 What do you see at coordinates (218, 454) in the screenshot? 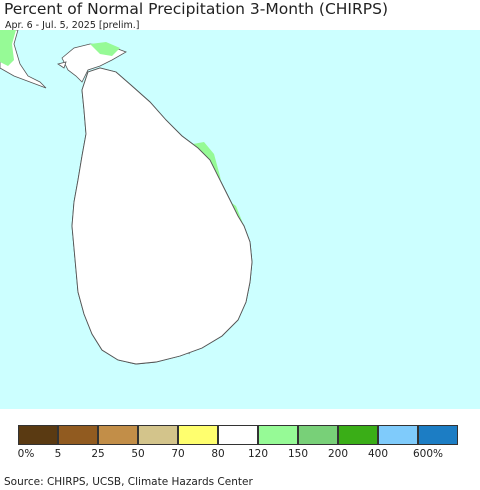
I see `legend-tick: 80` at bounding box center [218, 454].